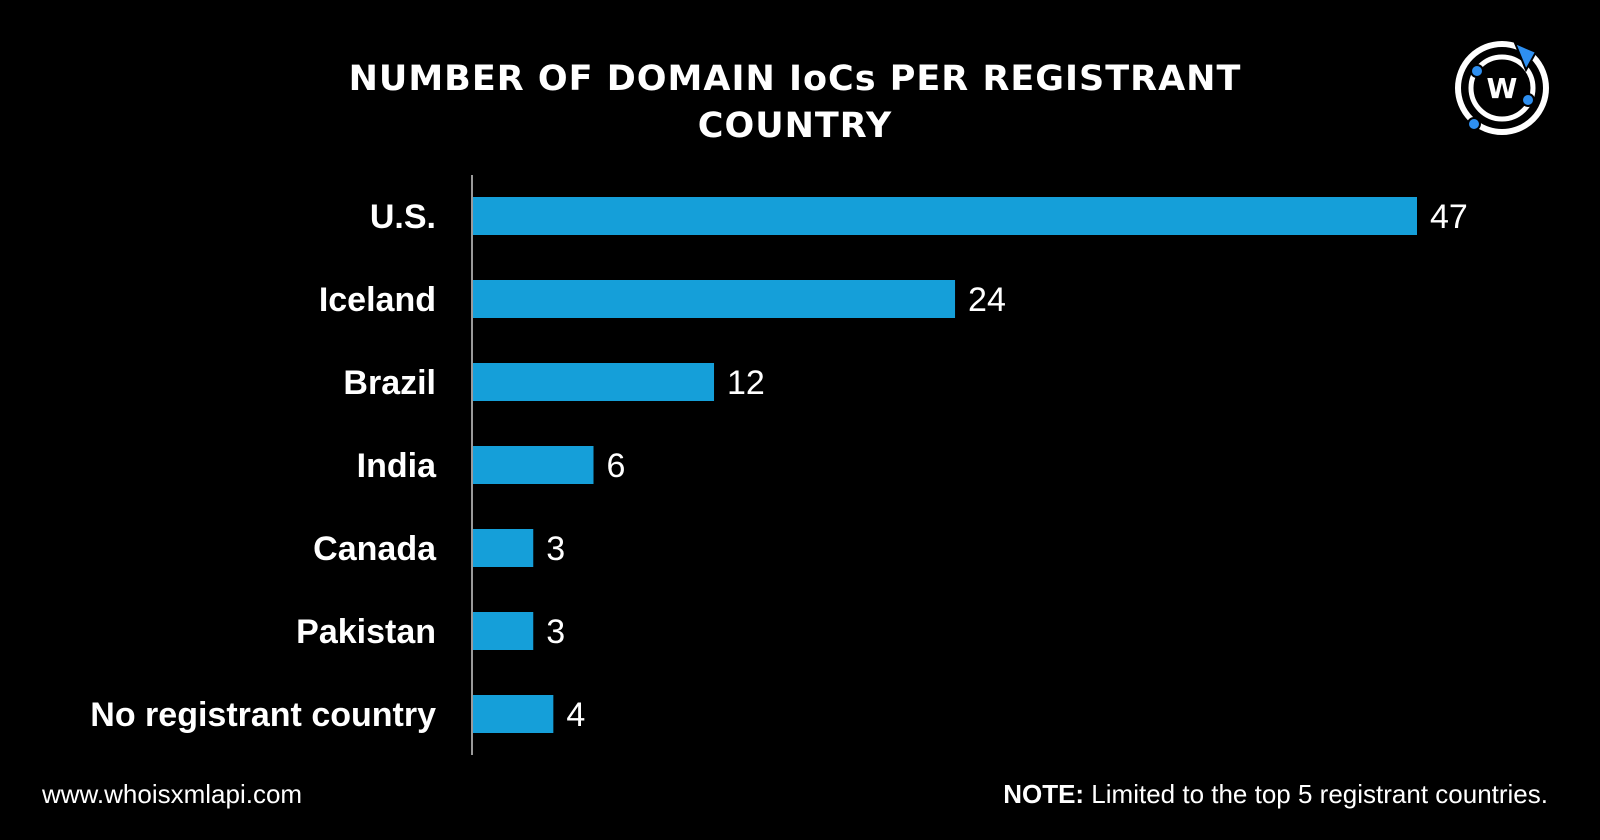 The height and width of the screenshot is (840, 1600). What do you see at coordinates (377, 300) in the screenshot?
I see `category-label-iceland: Iceland` at bounding box center [377, 300].